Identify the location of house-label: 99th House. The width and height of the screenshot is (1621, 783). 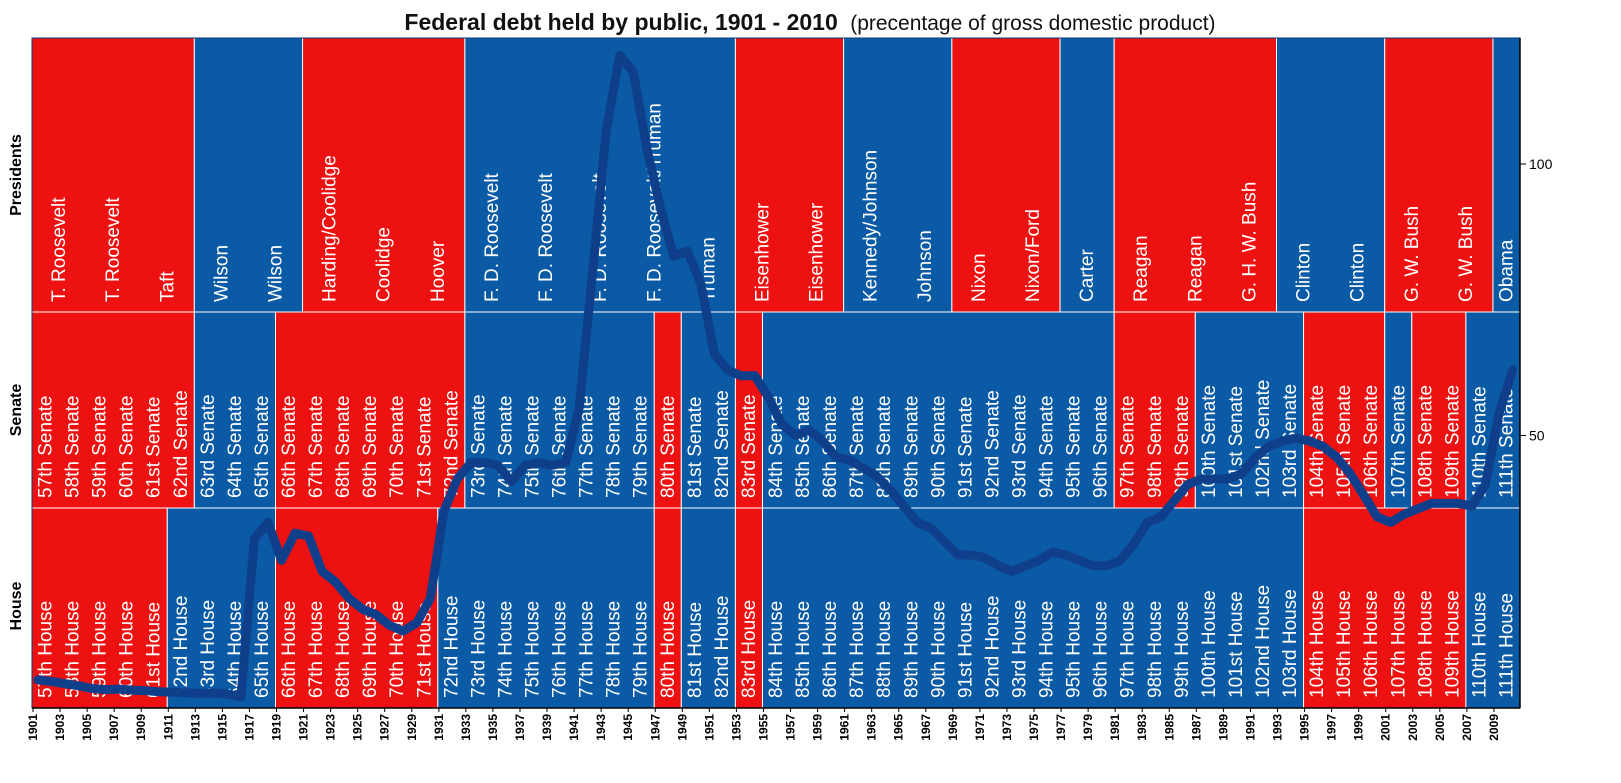
(1182, 649).